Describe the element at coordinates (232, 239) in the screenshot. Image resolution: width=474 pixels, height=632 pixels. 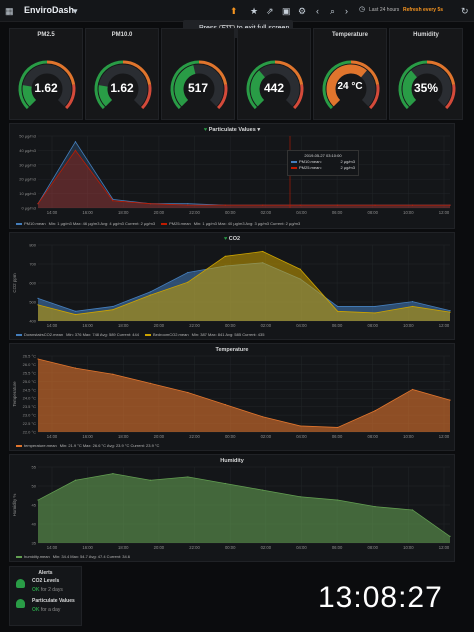
I see `panel-title: ♥ CO2` at that location.